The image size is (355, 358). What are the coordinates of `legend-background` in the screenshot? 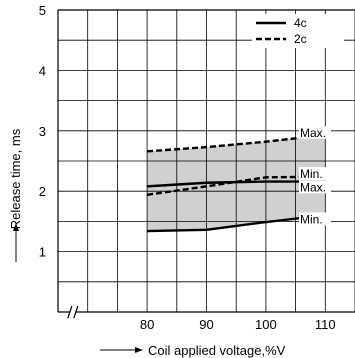 It's located at (298, 31).